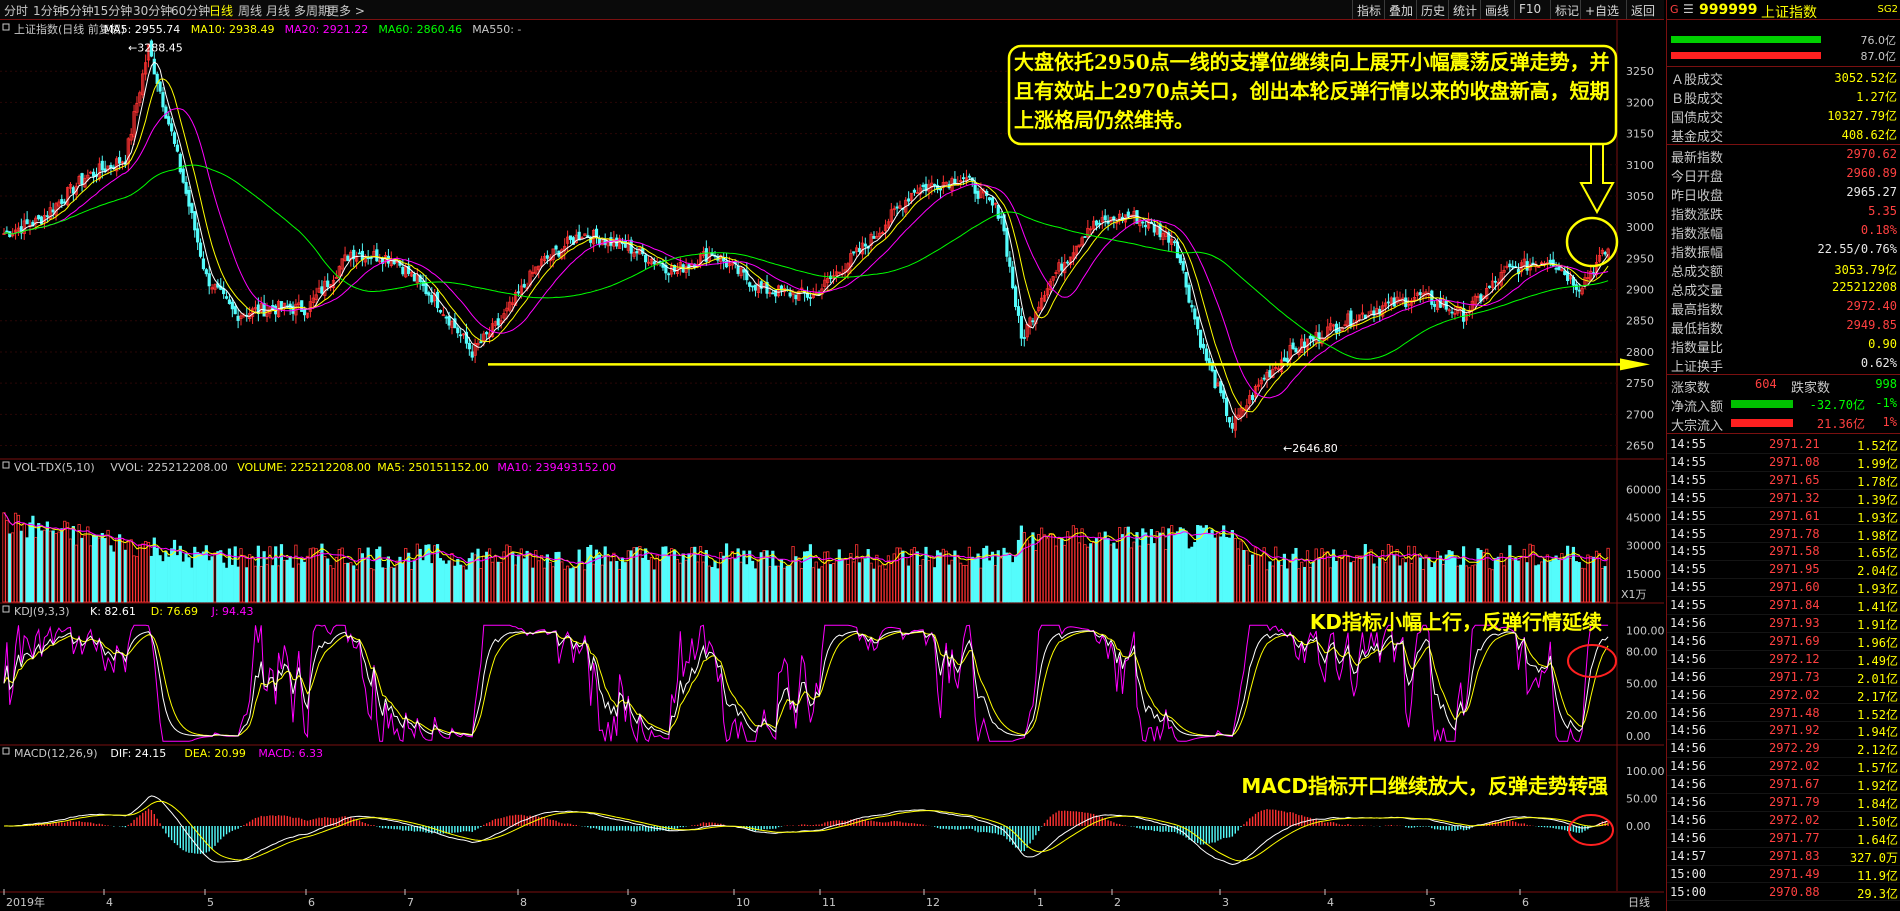  What do you see at coordinates (1464, 9) in the screenshot?
I see `toolbar-button-3: 统计` at bounding box center [1464, 9].